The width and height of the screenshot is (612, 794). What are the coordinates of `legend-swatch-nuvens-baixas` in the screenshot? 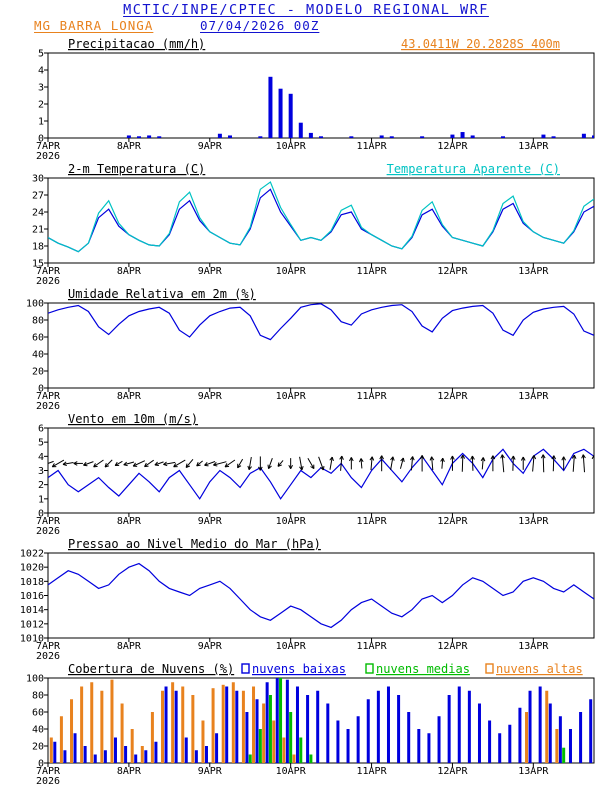 It's located at (245, 668).